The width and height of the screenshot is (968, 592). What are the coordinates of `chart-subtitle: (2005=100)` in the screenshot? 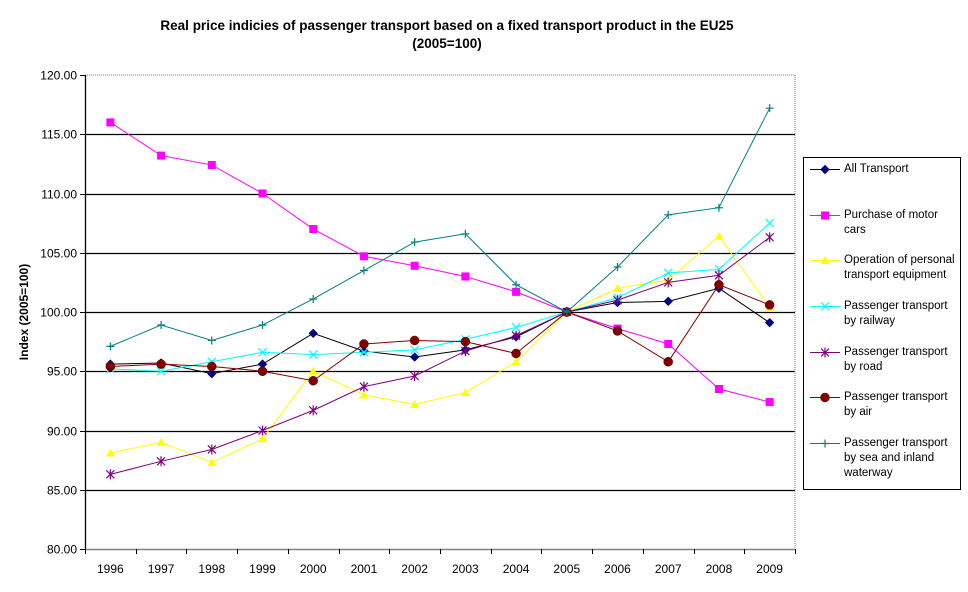 It's located at (447, 43).